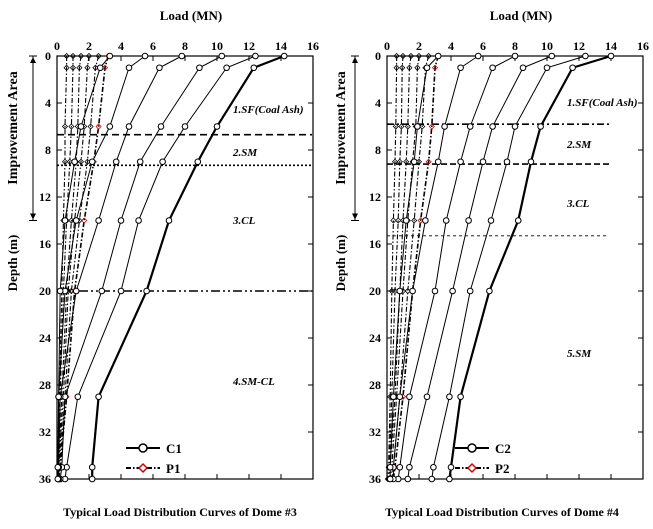  I want to click on legend-label: C2, so click(503, 448).